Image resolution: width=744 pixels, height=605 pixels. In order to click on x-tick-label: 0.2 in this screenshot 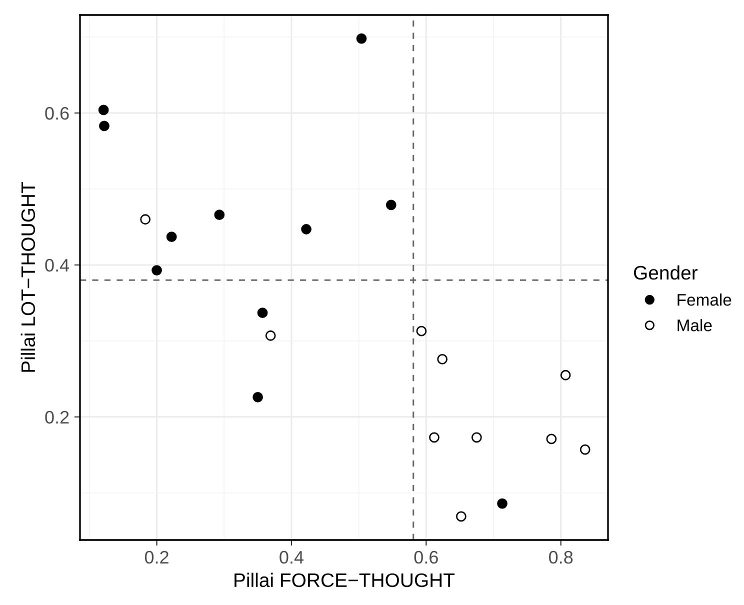, I will do `click(156, 557)`.